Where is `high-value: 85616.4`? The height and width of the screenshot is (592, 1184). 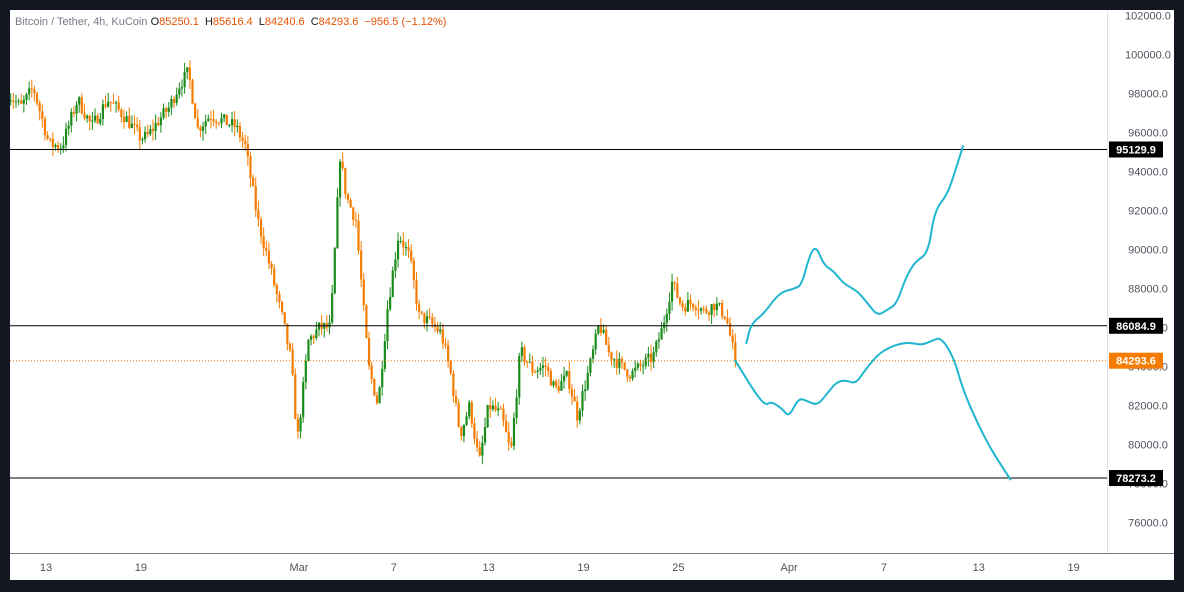
high-value: 85616.4 is located at coordinates (232, 22).